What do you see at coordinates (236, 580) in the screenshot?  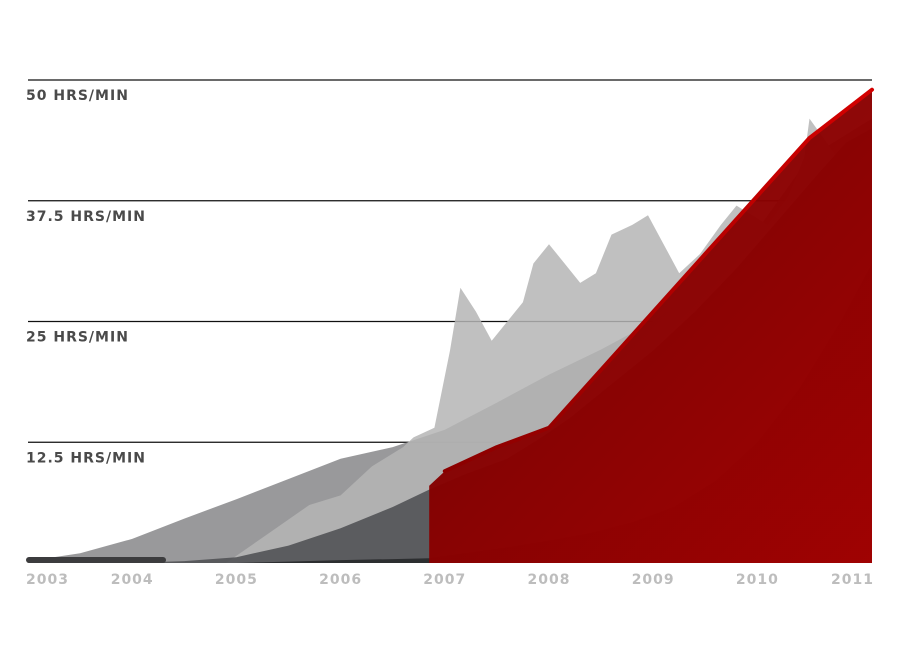 I see `x-tick-label-2: 2005` at bounding box center [236, 580].